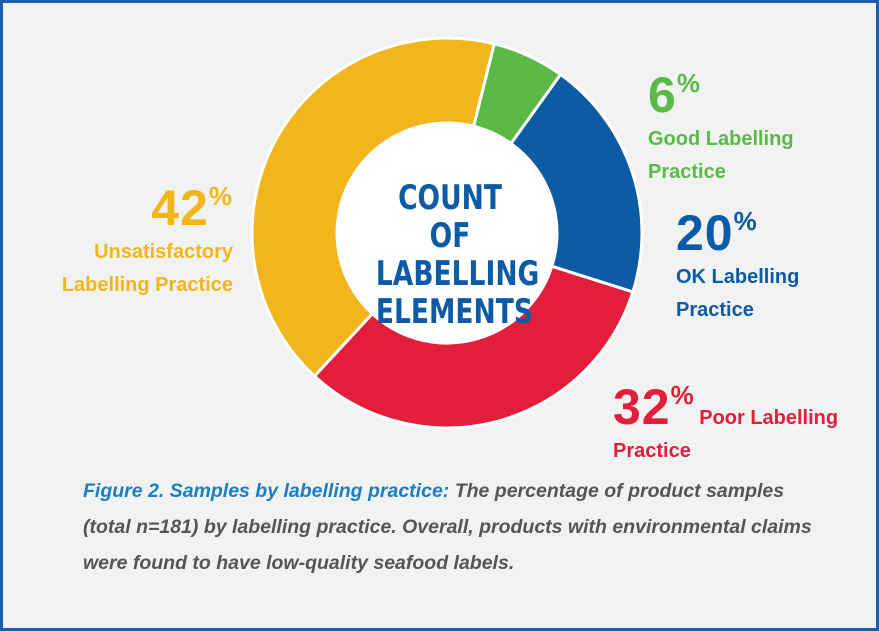 This screenshot has width=879, height=631. What do you see at coordinates (457, 255) in the screenshot?
I see `chart-title: COUNT OF LABELLING ELEMENTS` at bounding box center [457, 255].